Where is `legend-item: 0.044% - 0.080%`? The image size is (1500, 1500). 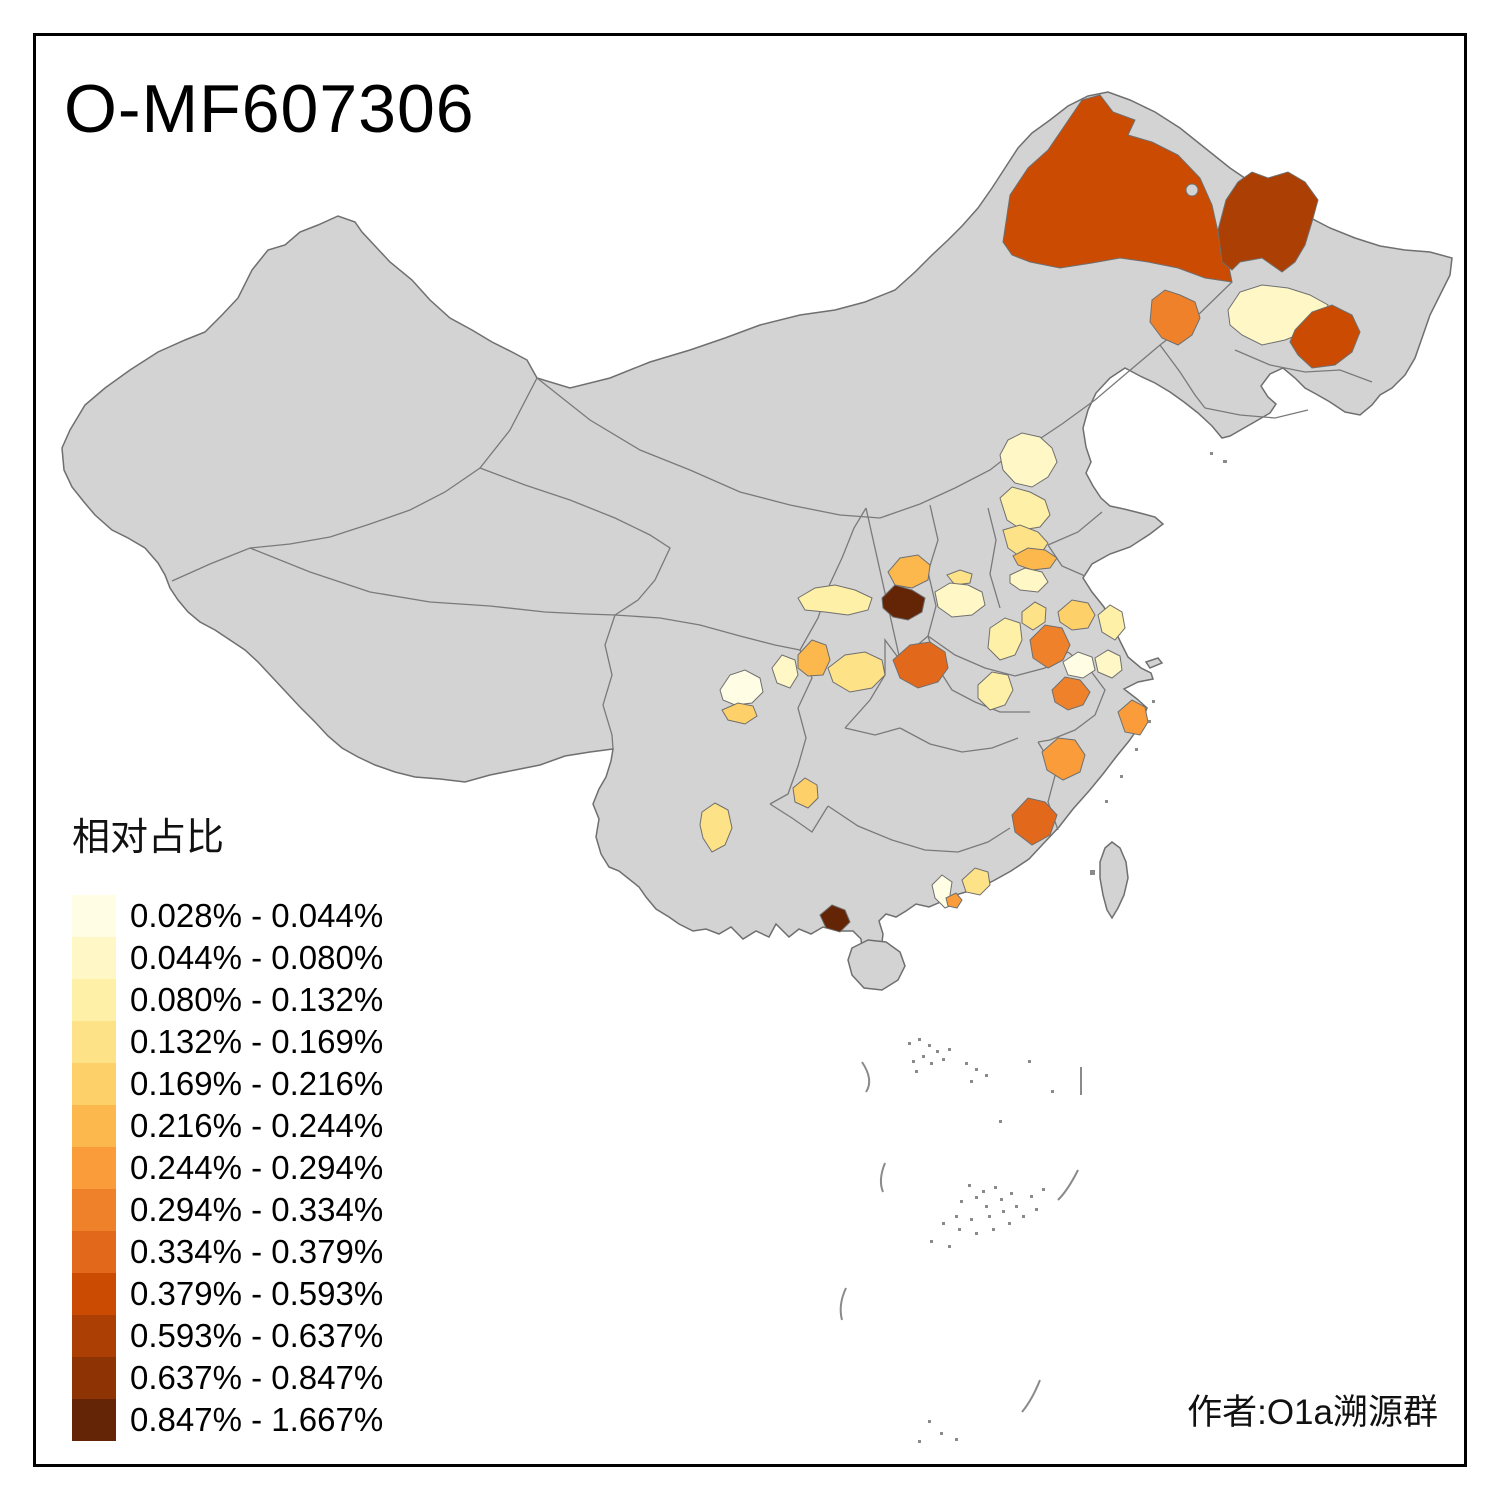 legend-item: 0.044% - 0.080% is located at coordinates (227, 958).